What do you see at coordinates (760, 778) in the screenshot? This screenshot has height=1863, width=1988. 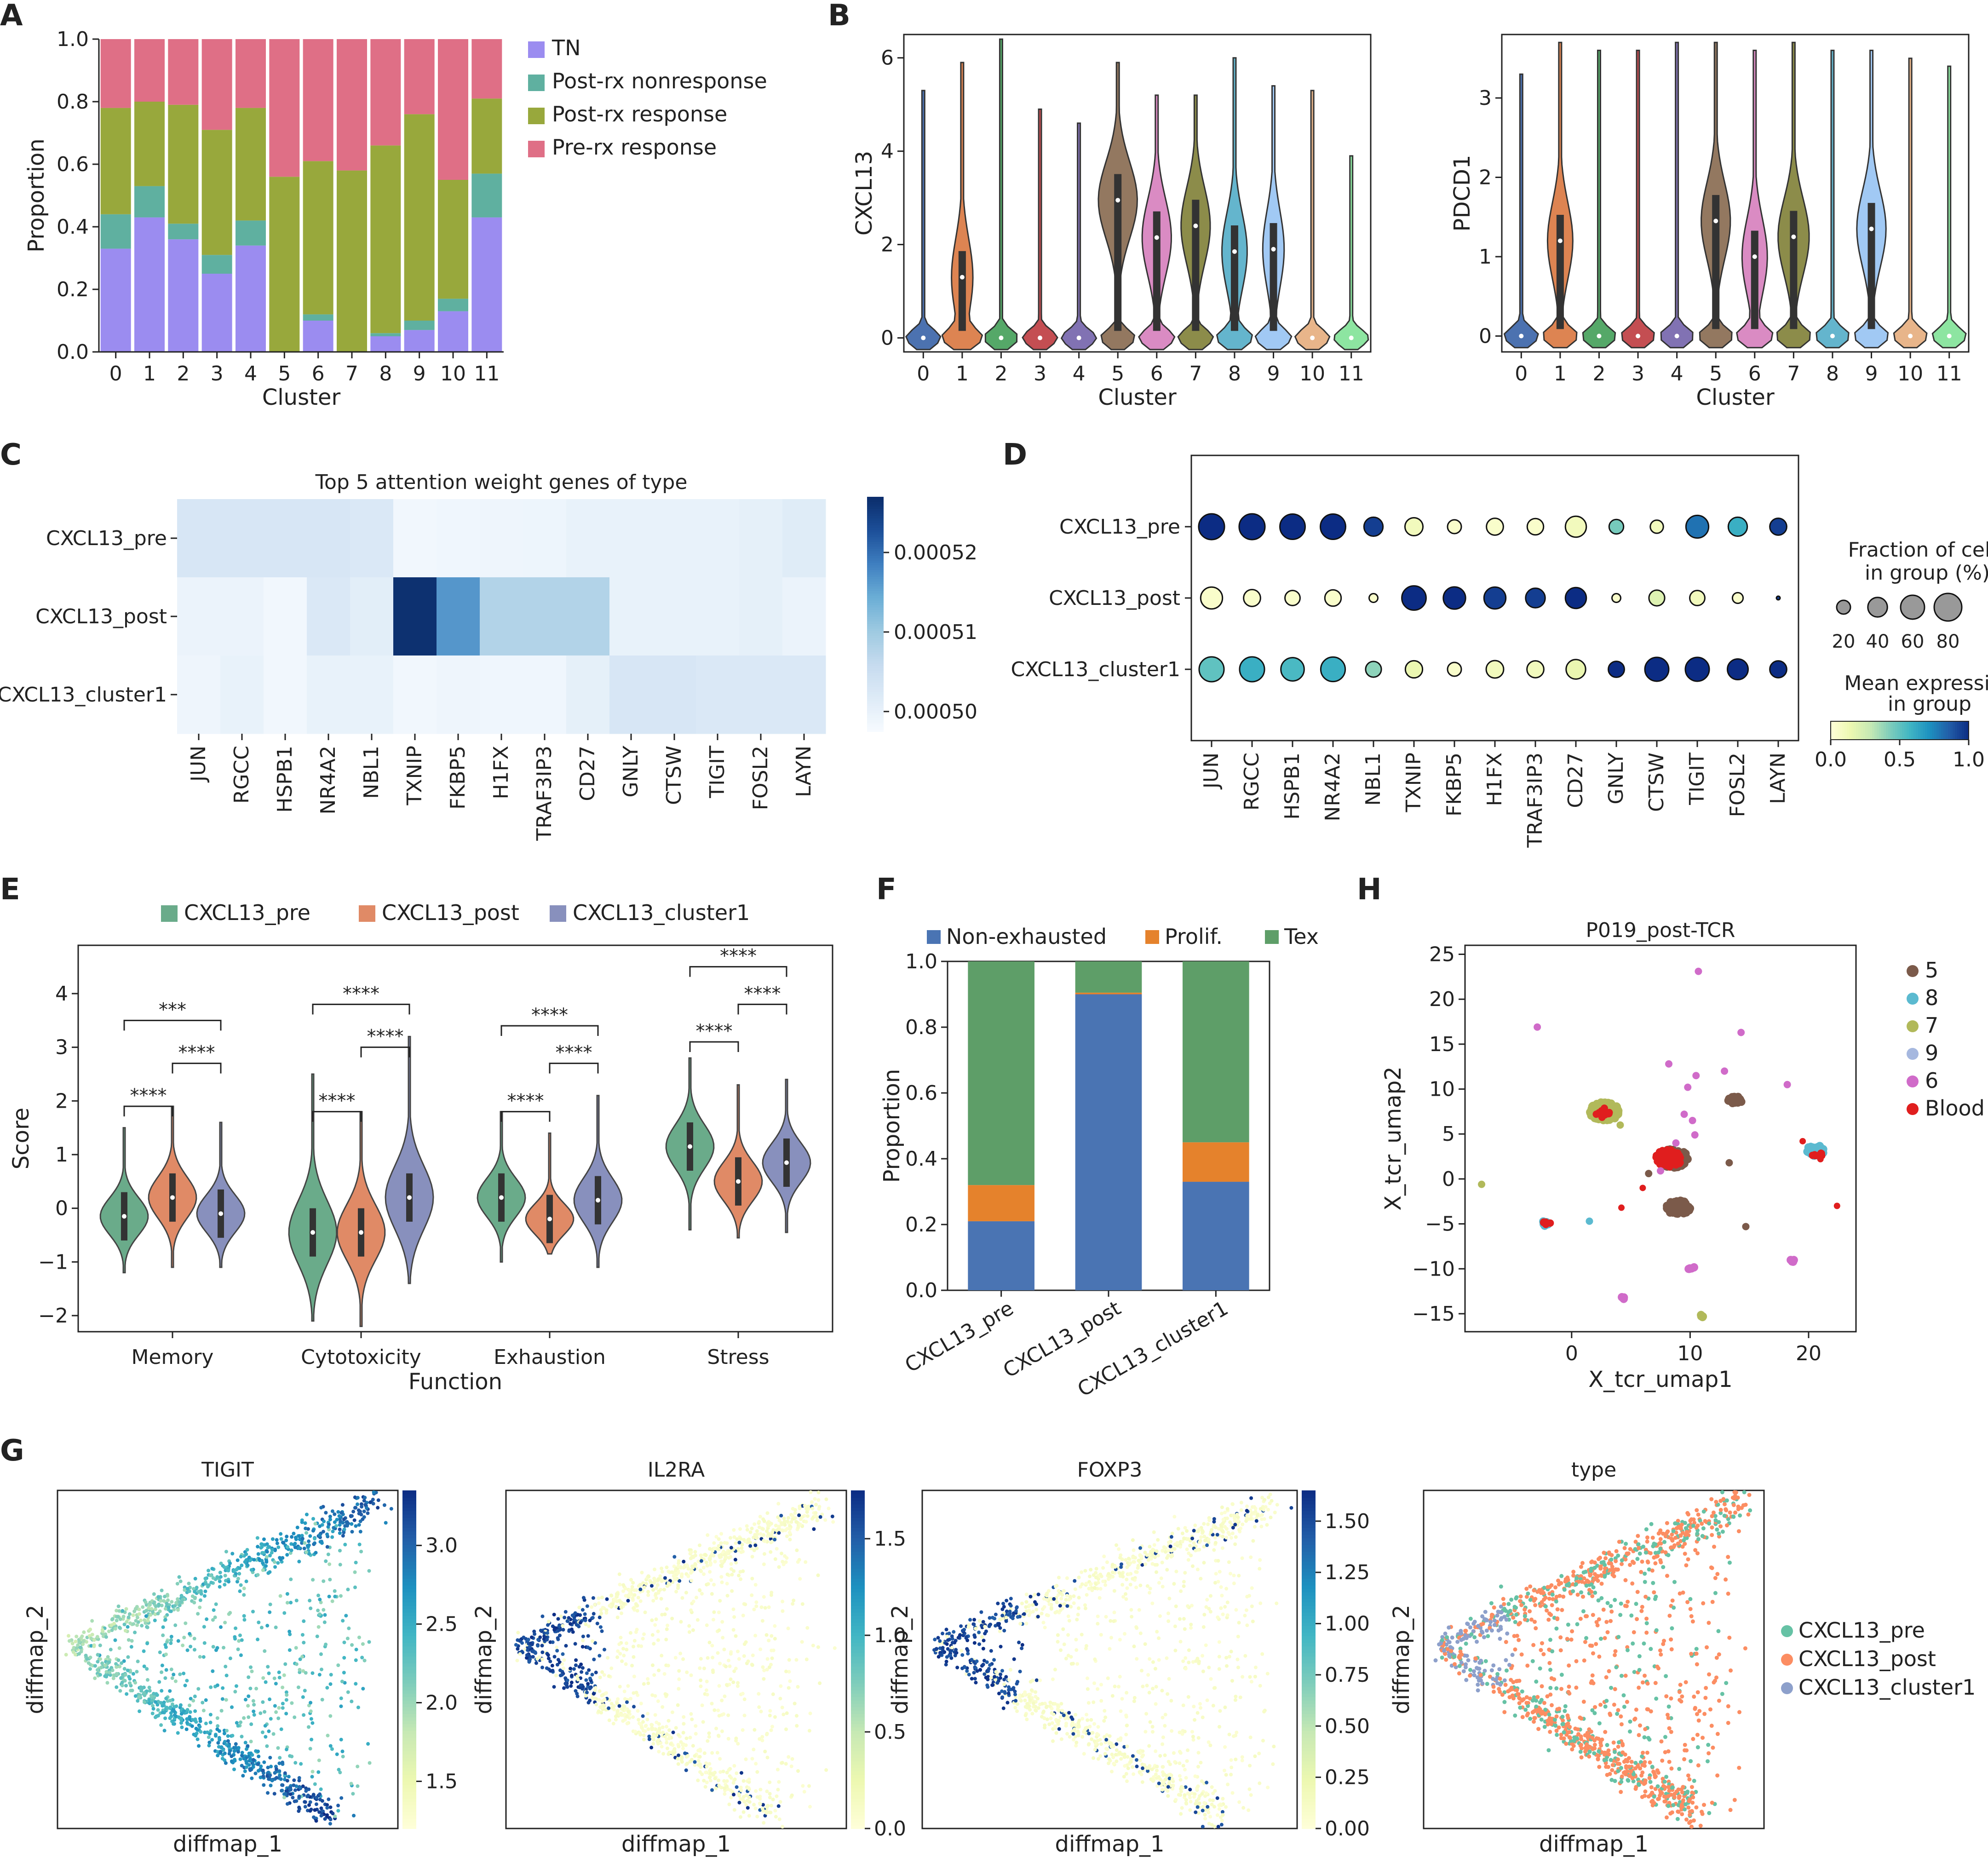 I see `col-label: FOSL2` at bounding box center [760, 778].